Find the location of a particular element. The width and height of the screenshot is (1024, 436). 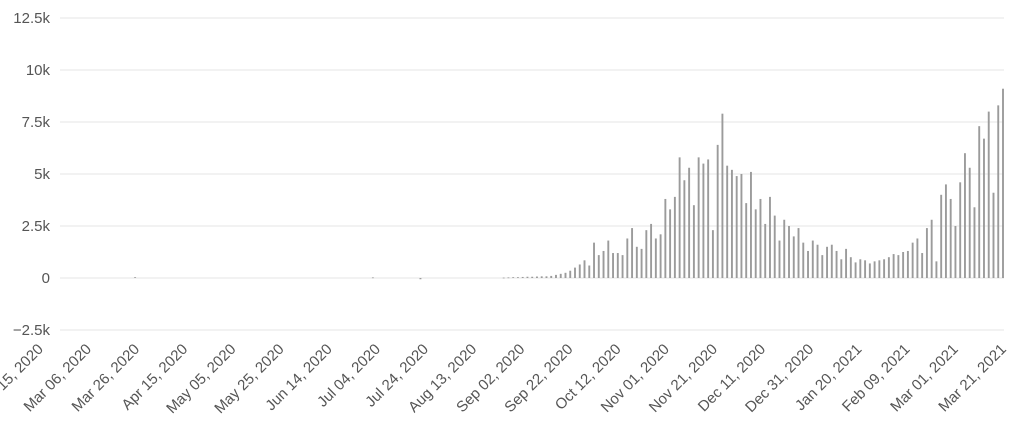

y-tick-label: 10k is located at coordinates (38, 70).